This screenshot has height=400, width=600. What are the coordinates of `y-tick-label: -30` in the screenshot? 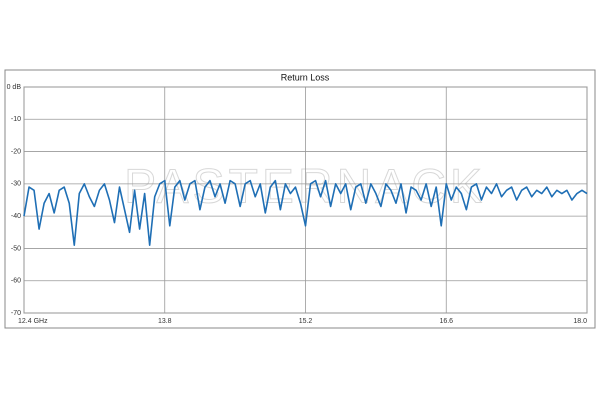 It's located at (16, 184).